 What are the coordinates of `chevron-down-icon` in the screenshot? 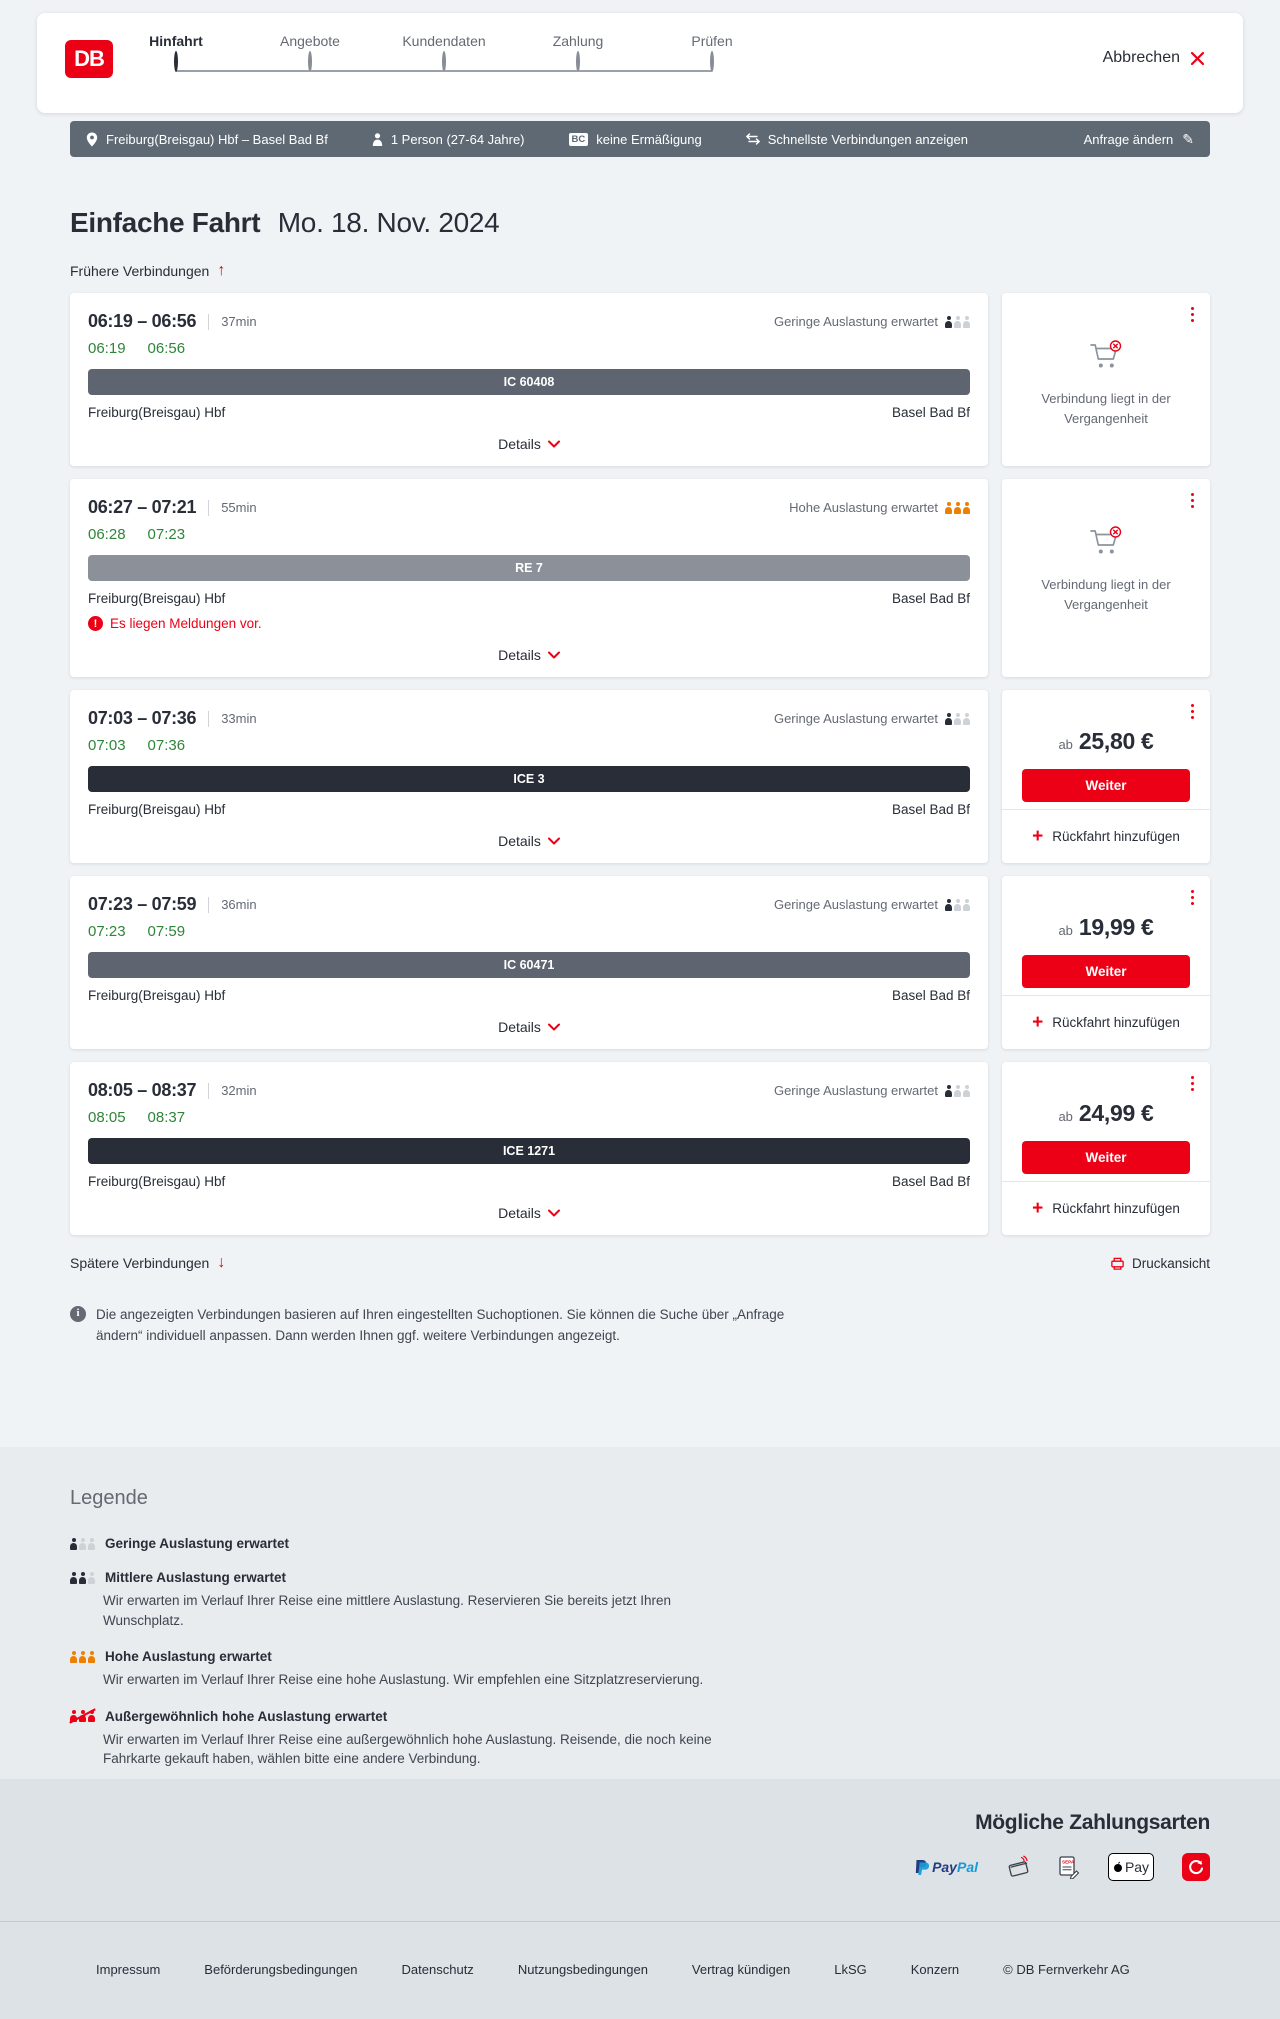 It's located at (553, 841).